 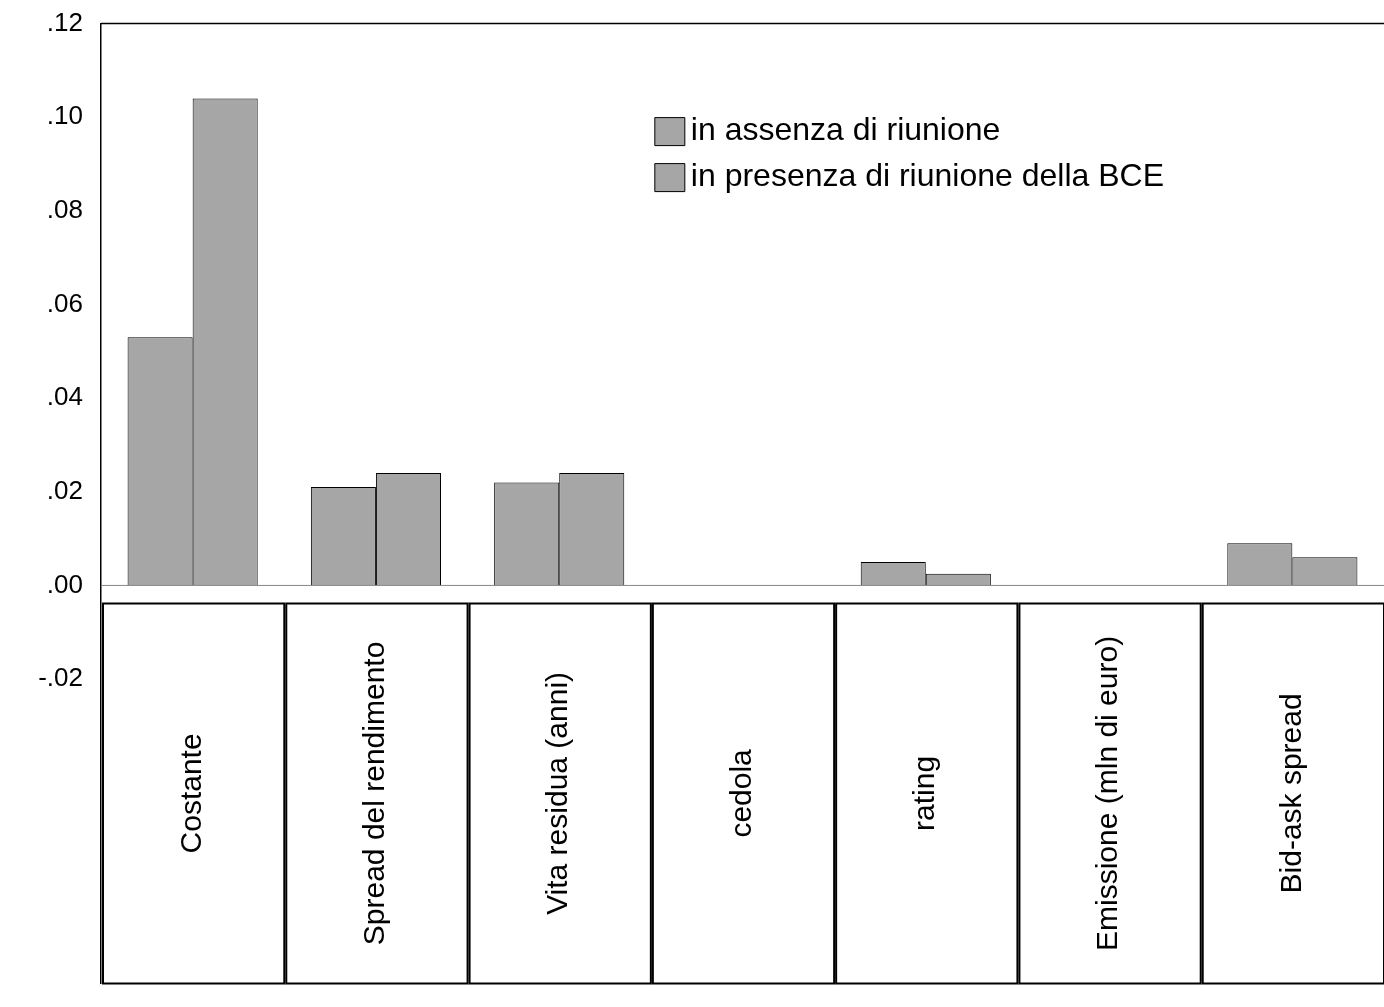 I want to click on y-tick-label: .10, so click(x=64, y=115).